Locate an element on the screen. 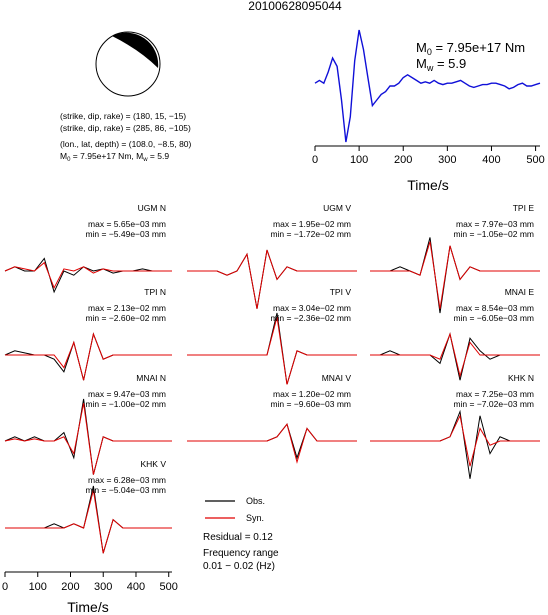  figure-title: 20100628095044 is located at coordinates (295, 6).